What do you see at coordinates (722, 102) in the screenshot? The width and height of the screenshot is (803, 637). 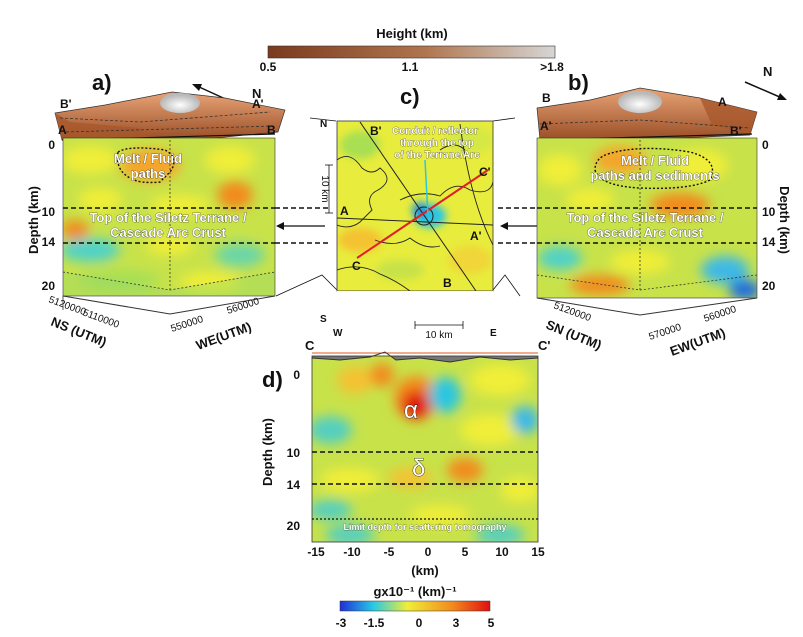 I see `corner-b-a: A` at bounding box center [722, 102].